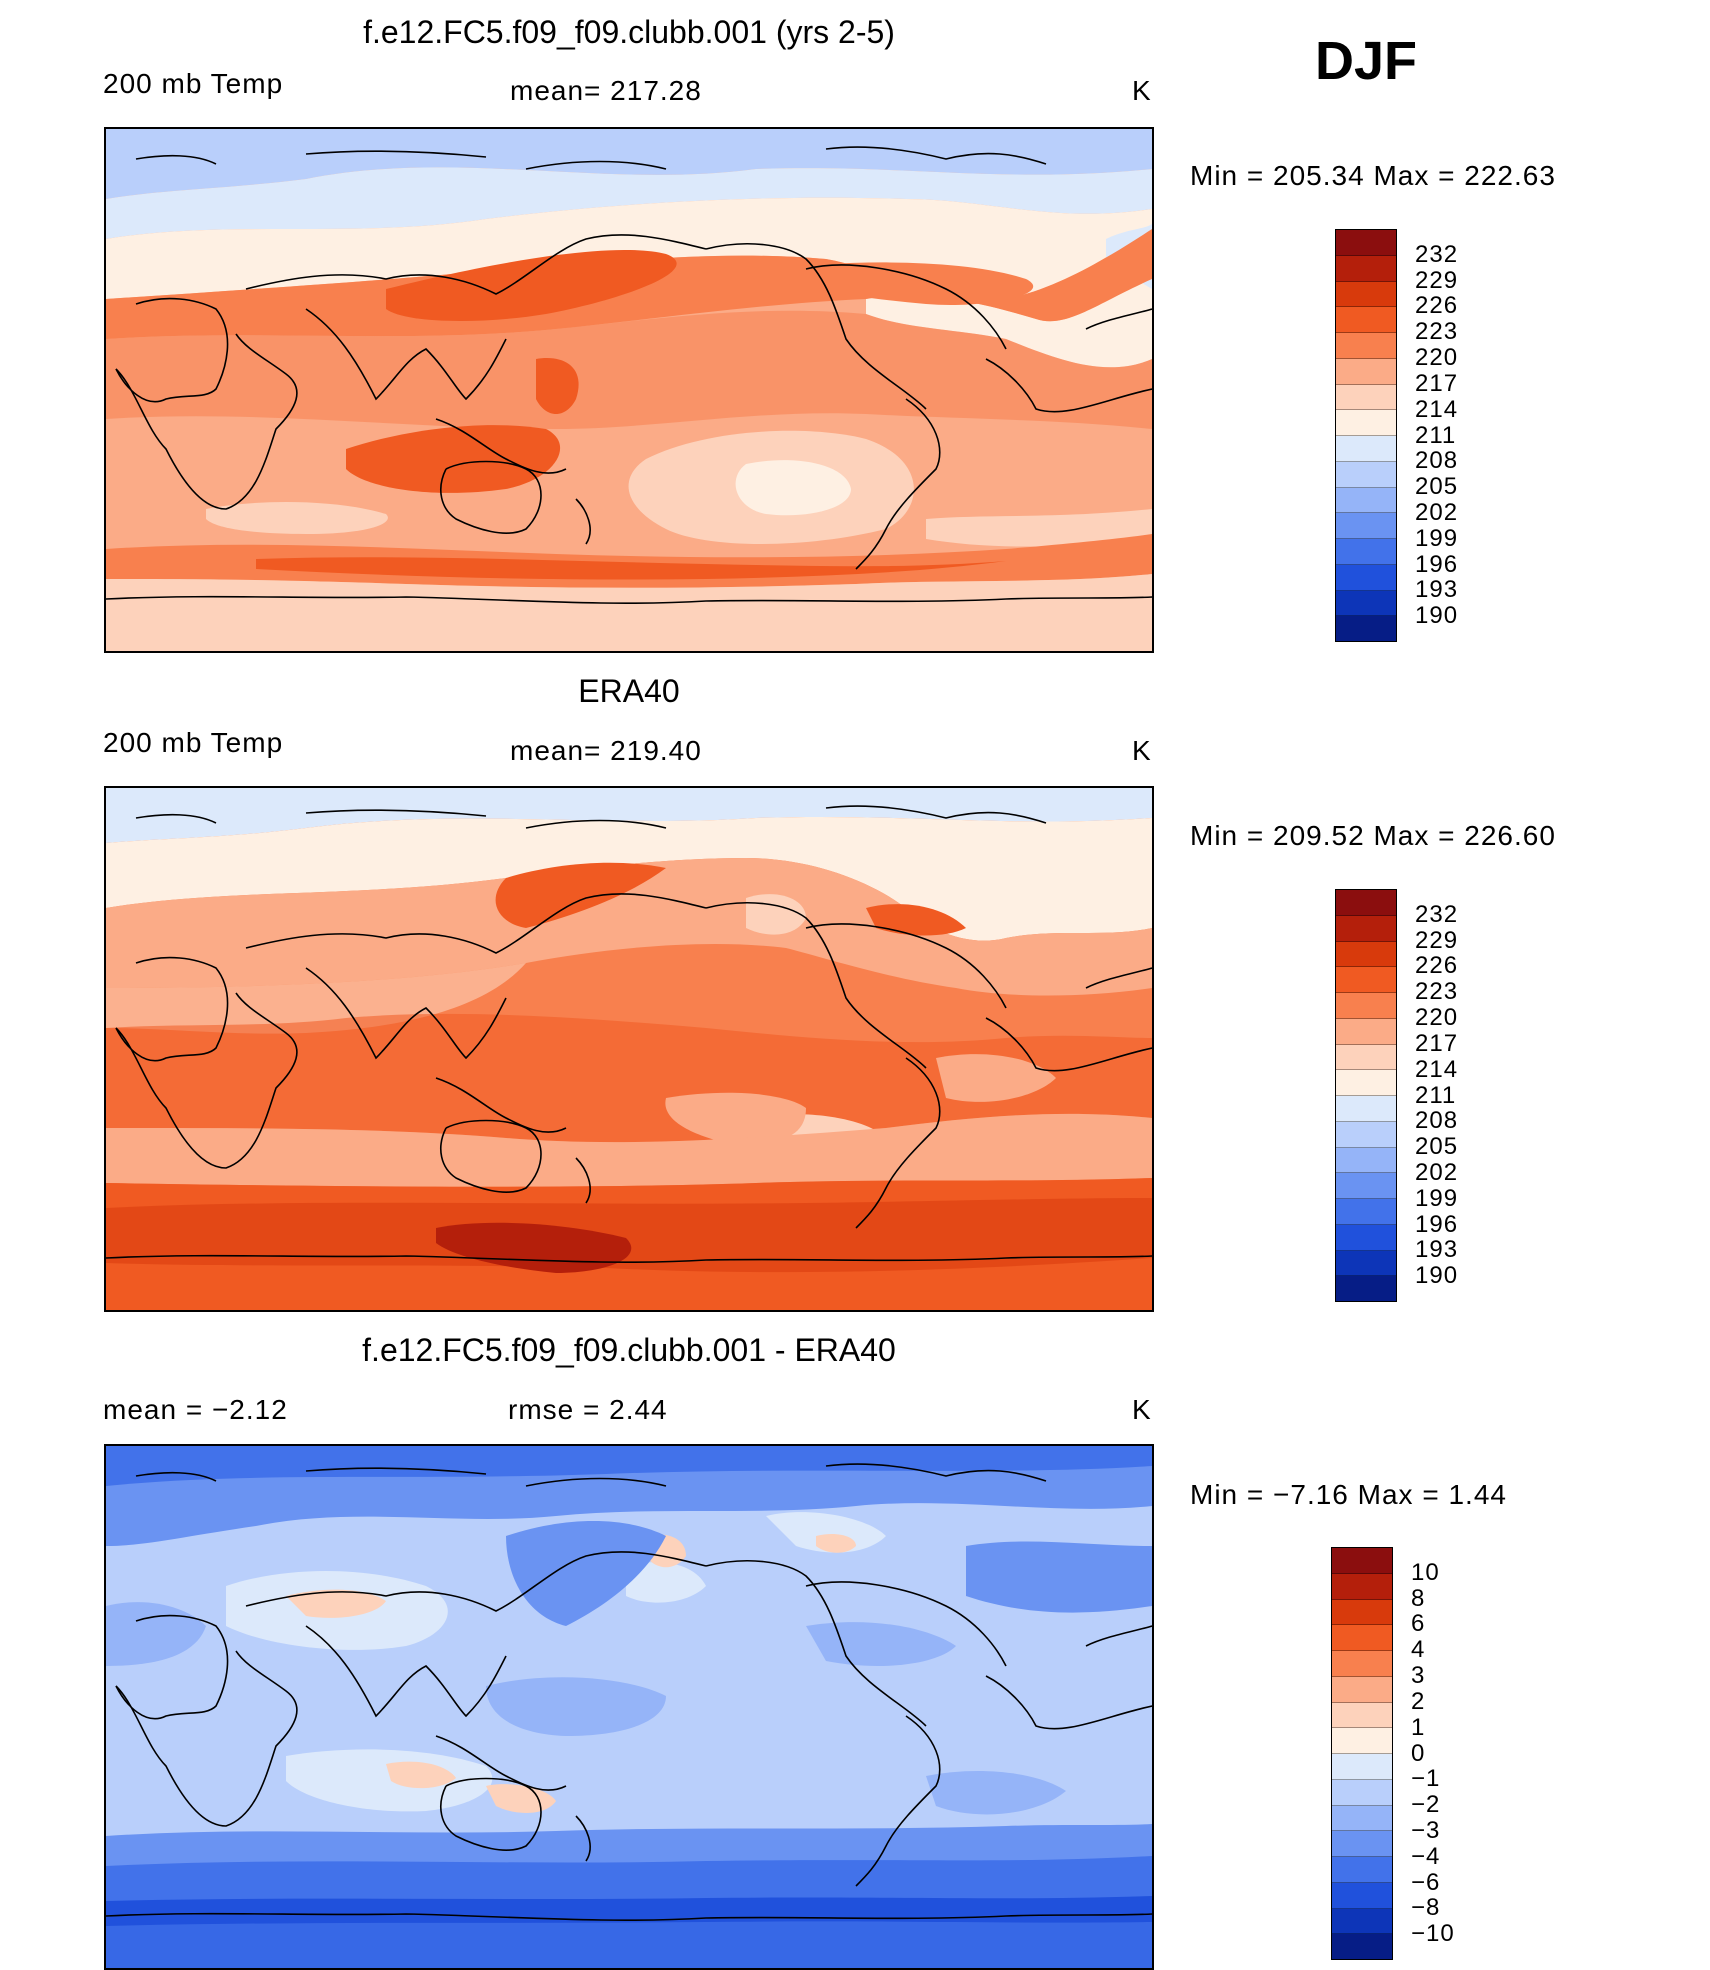  What do you see at coordinates (1348, 1494) in the screenshot?
I see `panel-3-minmax: Min = −7.16 Max = 1.44` at bounding box center [1348, 1494].